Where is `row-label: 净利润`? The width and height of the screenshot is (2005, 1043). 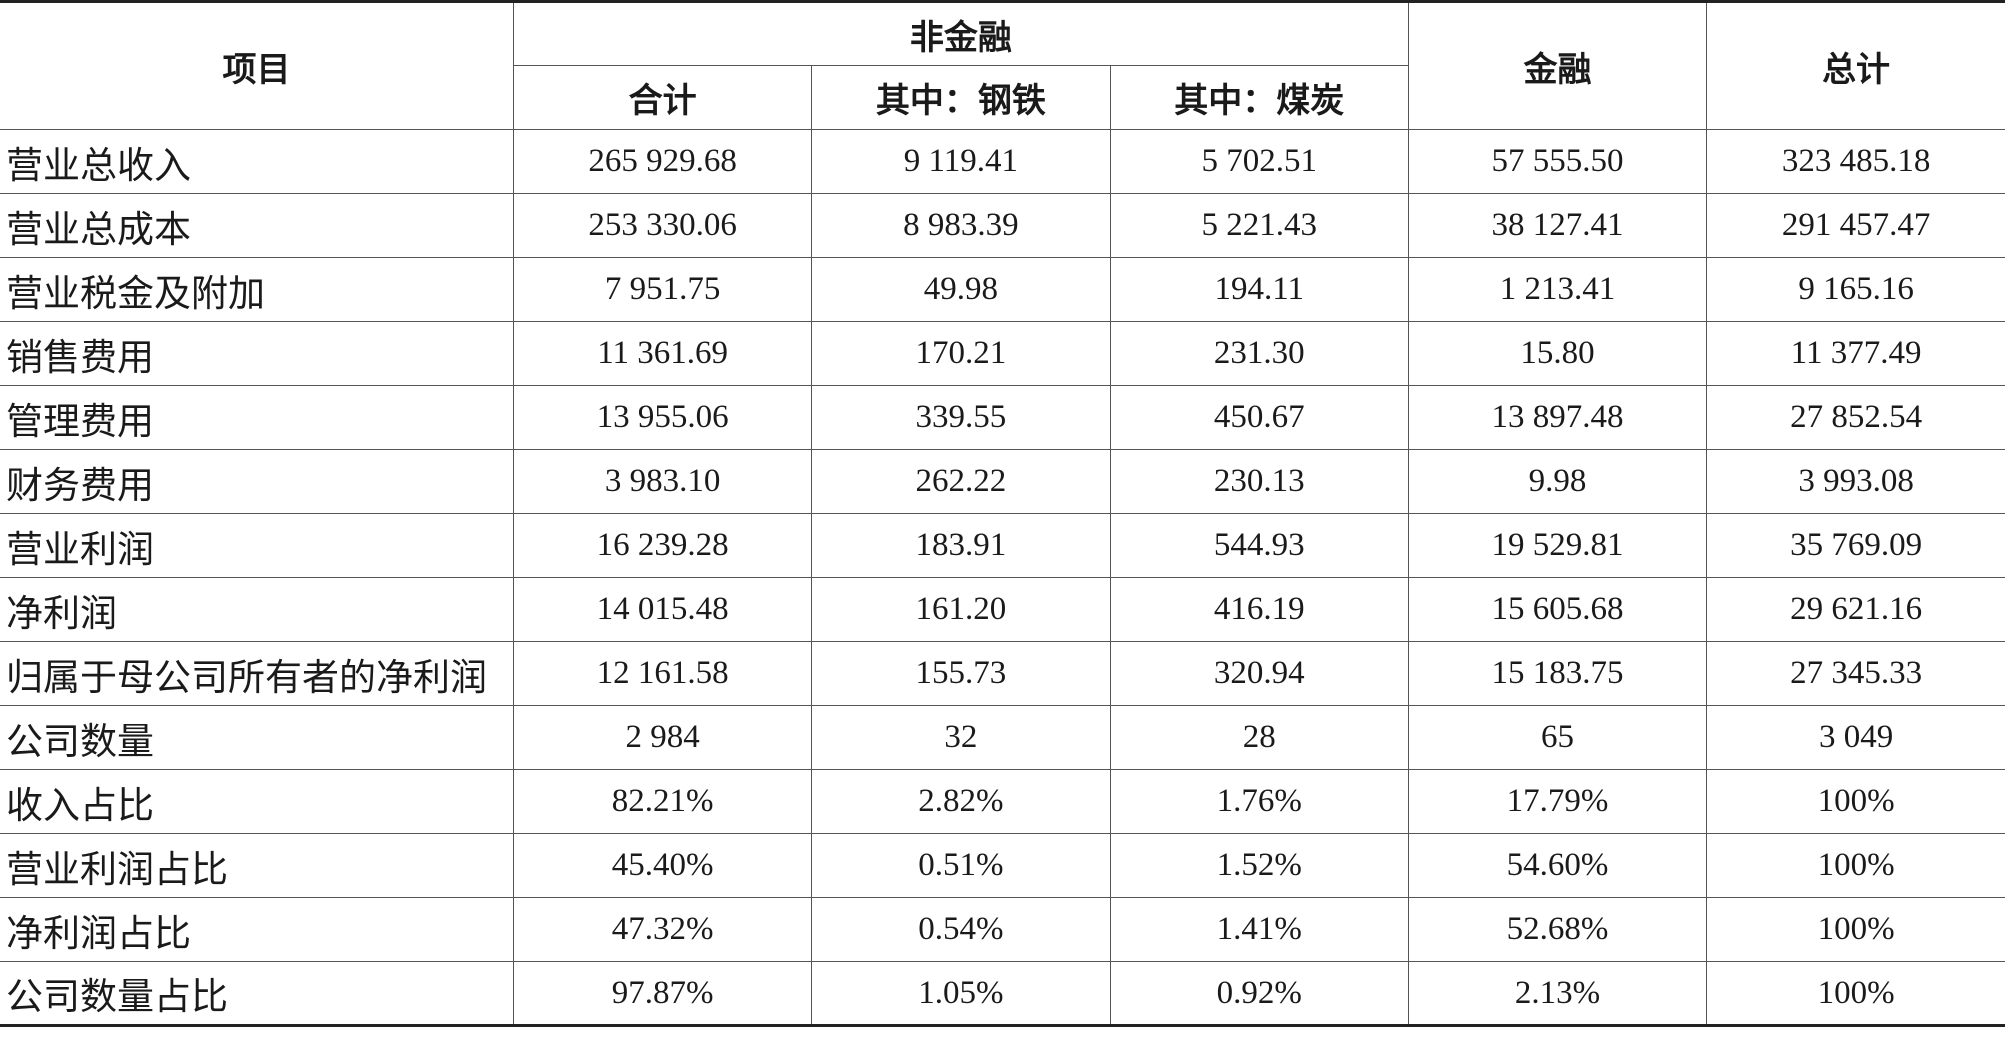
row-label: 净利润 is located at coordinates (257, 609).